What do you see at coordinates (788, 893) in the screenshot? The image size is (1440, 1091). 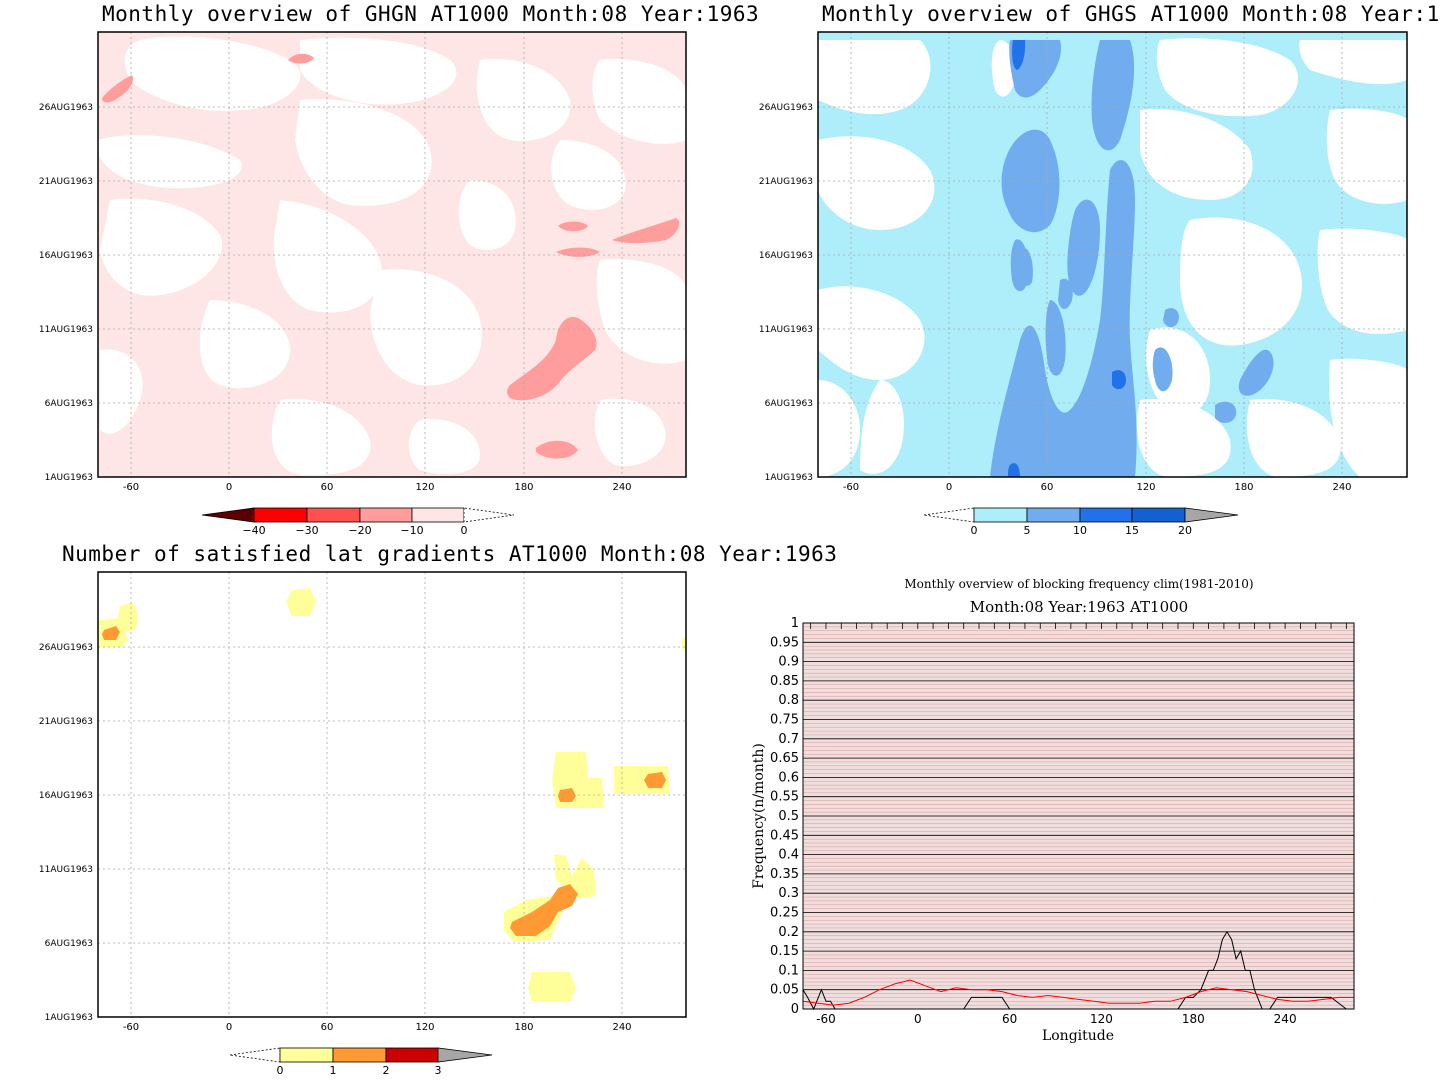 I see `freq-y-tick: 0.3` at bounding box center [788, 893].